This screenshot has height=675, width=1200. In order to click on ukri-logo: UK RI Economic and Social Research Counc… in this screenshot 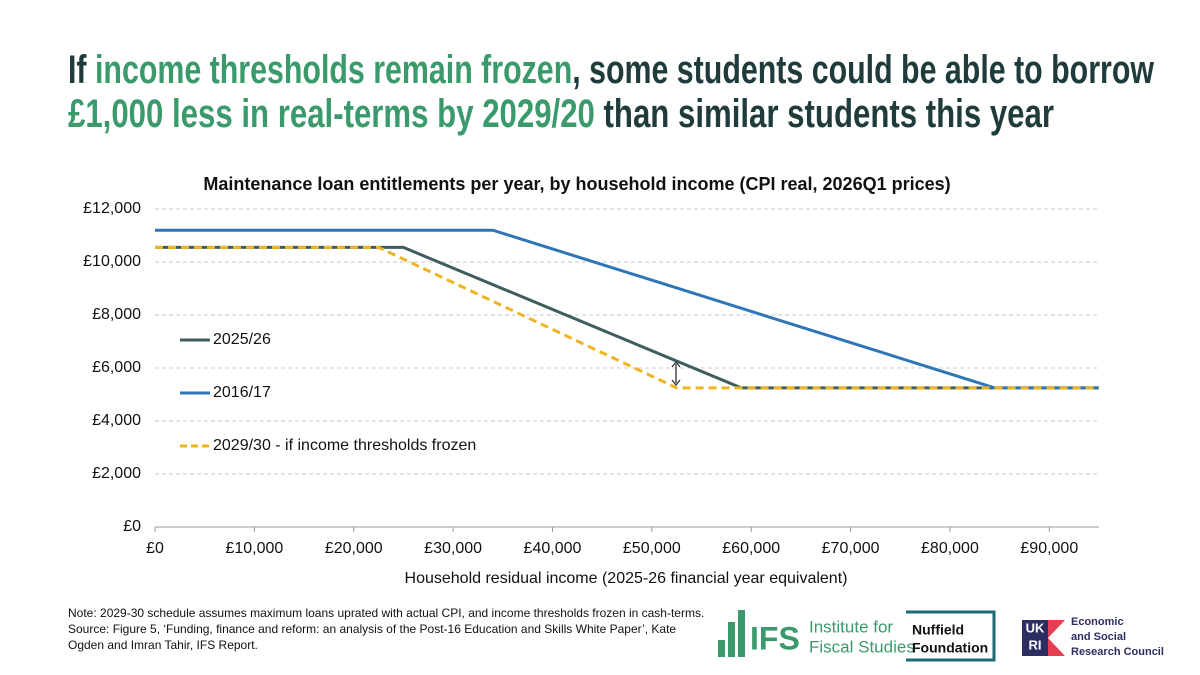, I will do `click(1093, 637)`.